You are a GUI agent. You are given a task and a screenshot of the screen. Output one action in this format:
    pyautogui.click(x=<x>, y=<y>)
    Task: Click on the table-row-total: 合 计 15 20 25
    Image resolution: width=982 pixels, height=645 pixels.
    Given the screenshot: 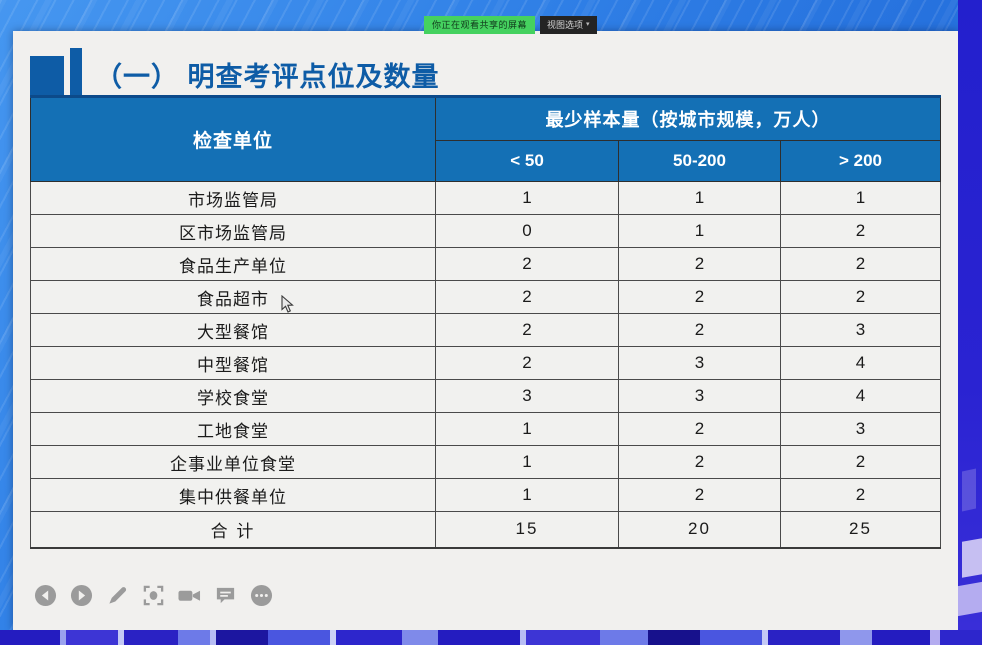 What is the action you would take?
    pyautogui.click(x=486, y=529)
    